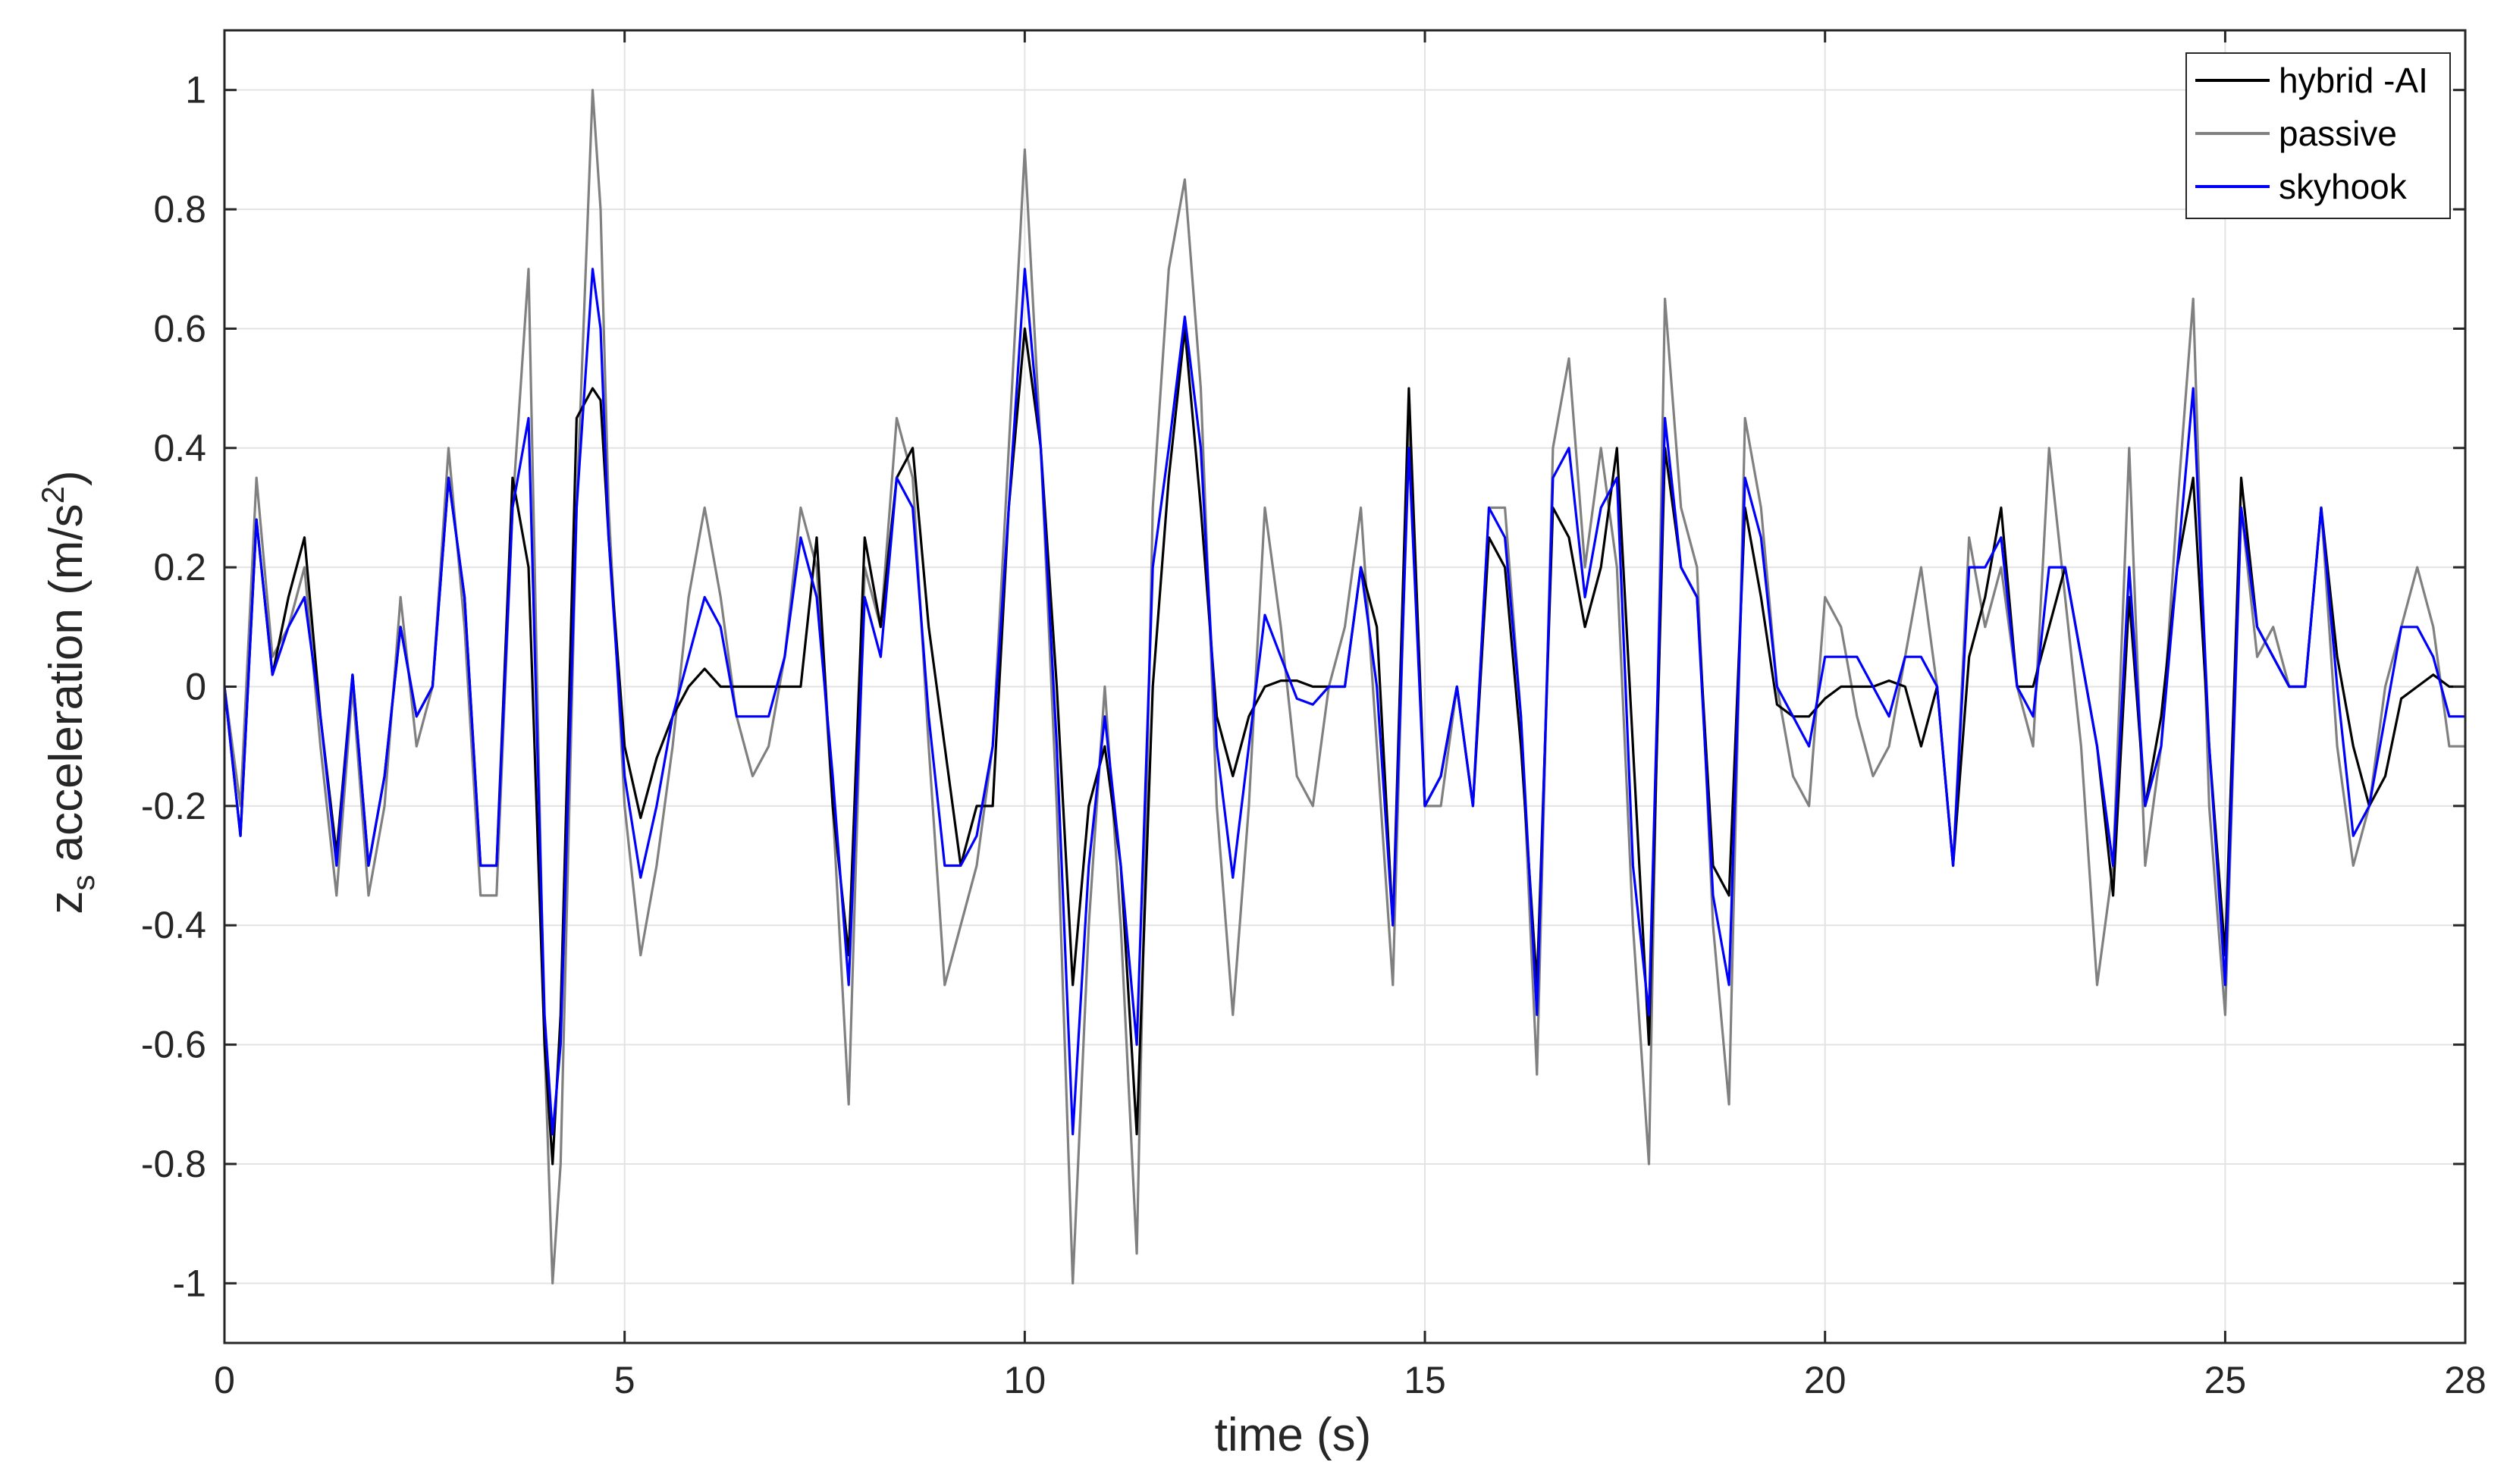 Image resolution: width=2510 pixels, height=1484 pixels. What do you see at coordinates (179, 567) in the screenshot?
I see `y-tick-label: 0.2` at bounding box center [179, 567].